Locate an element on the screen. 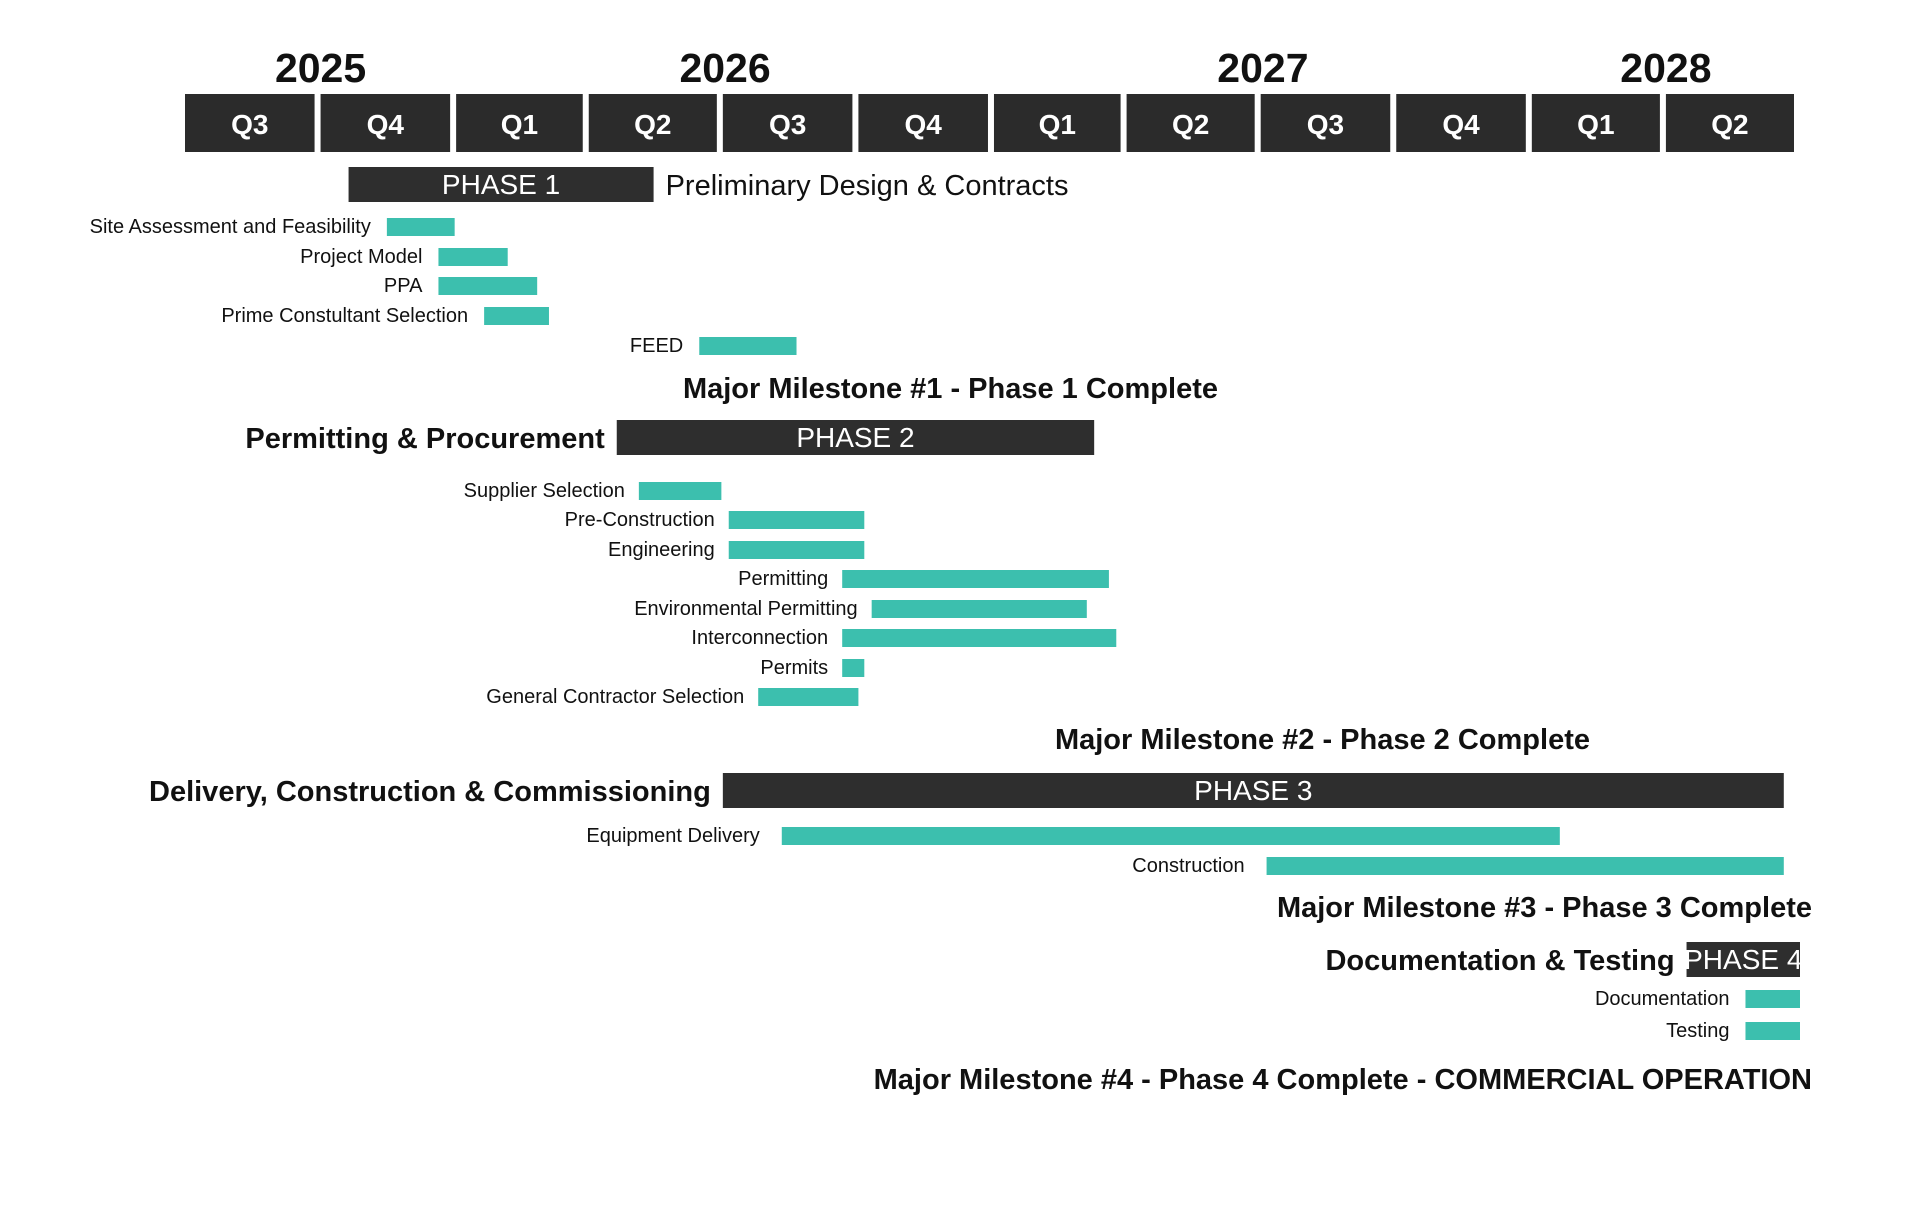 This screenshot has width=1920, height=1223. task-label: Interconnection is located at coordinates (759, 638).